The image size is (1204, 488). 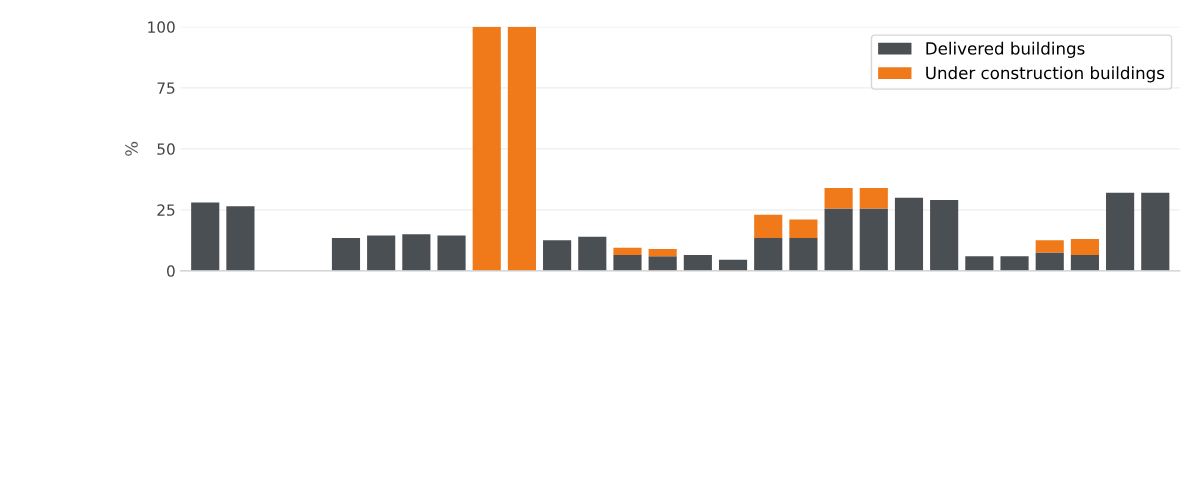 I want to click on y-tick-label: 0, so click(x=171, y=271).